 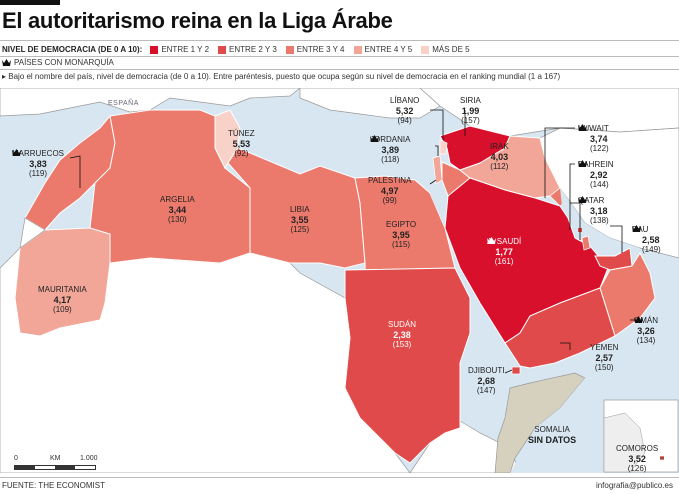 What do you see at coordinates (170, 186) in the screenshot?
I see `argelia-region` at bounding box center [170, 186].